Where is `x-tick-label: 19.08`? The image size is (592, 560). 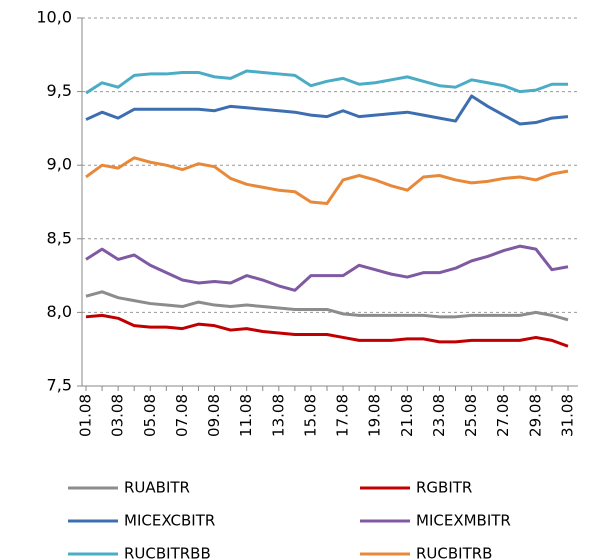 x-tick-label: 19.08 is located at coordinates (375, 415).